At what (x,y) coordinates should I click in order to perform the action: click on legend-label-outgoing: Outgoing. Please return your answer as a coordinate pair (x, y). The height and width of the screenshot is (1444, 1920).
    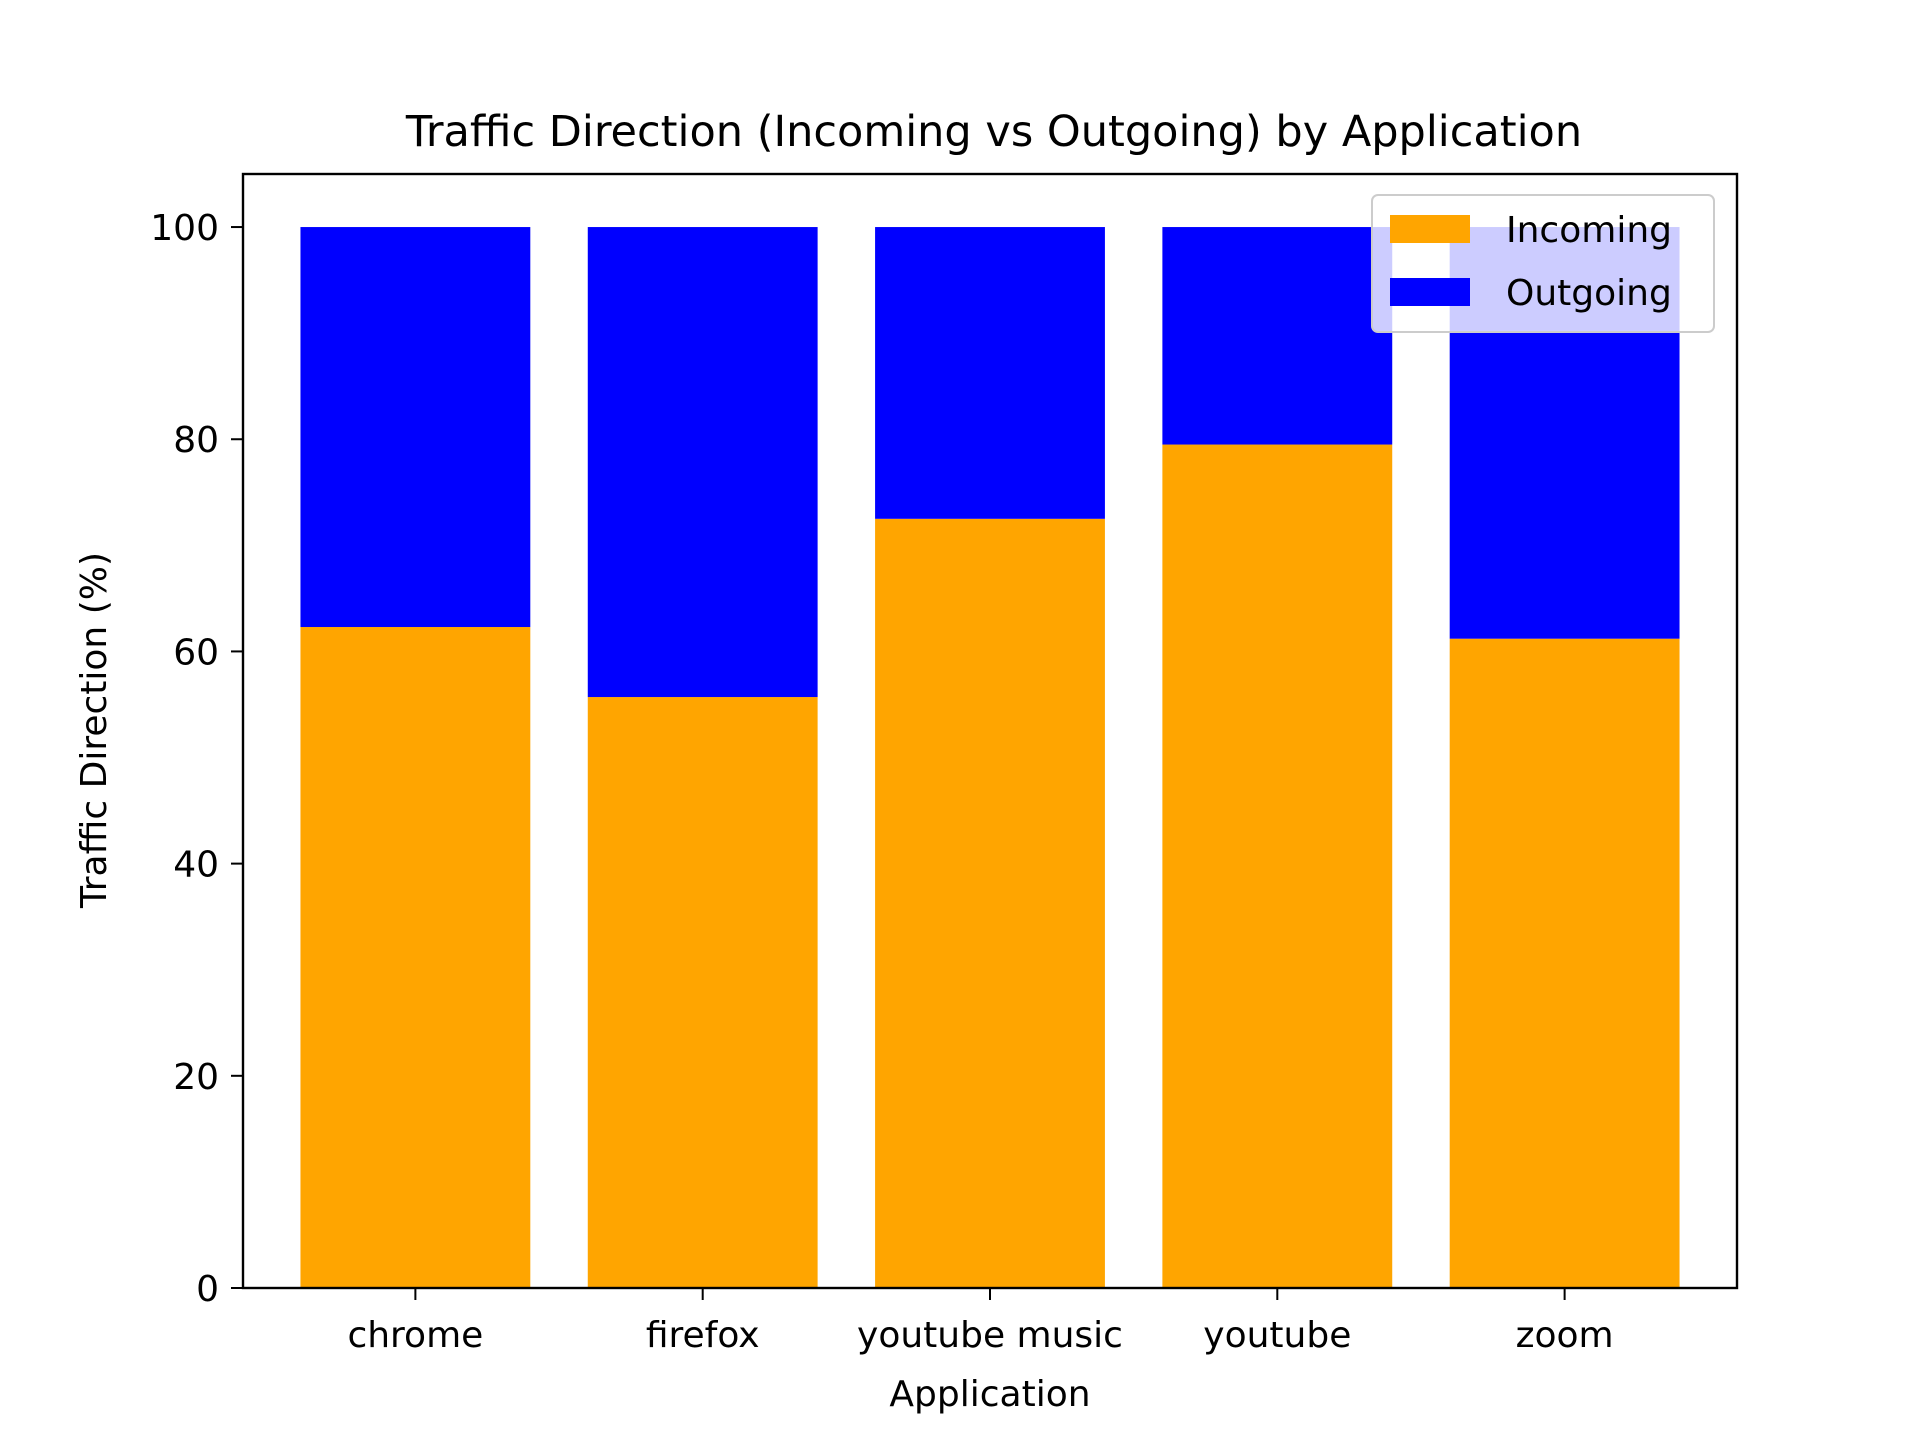
    Looking at the image, I should click on (1589, 293).